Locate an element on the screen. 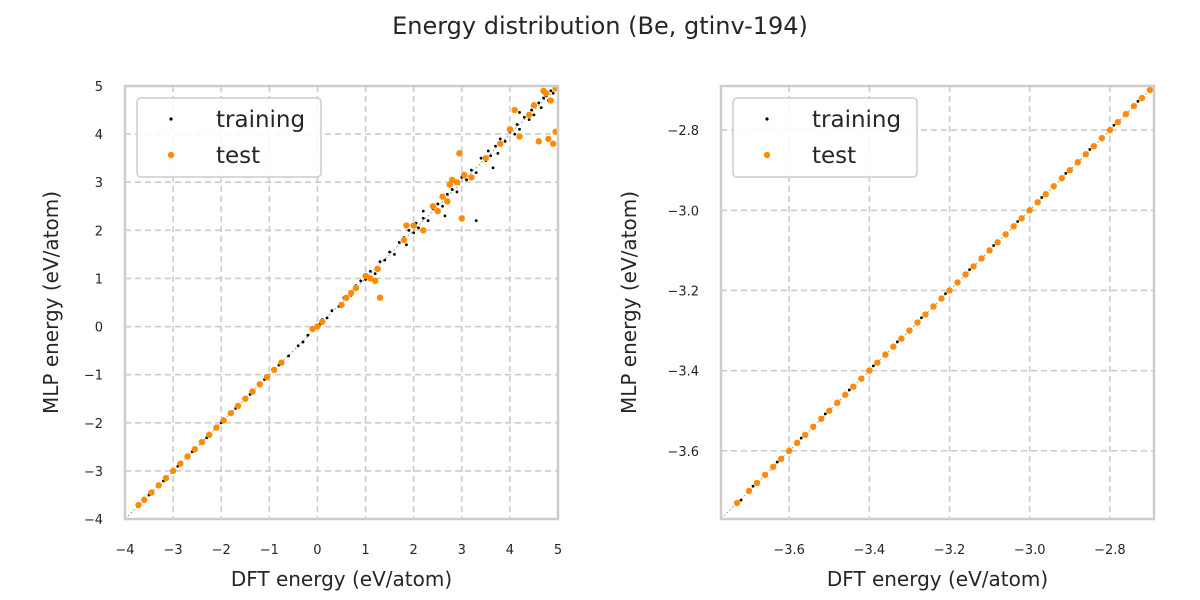 The width and height of the screenshot is (1200, 600). x-tick-label: −2 is located at coordinates (221, 550).